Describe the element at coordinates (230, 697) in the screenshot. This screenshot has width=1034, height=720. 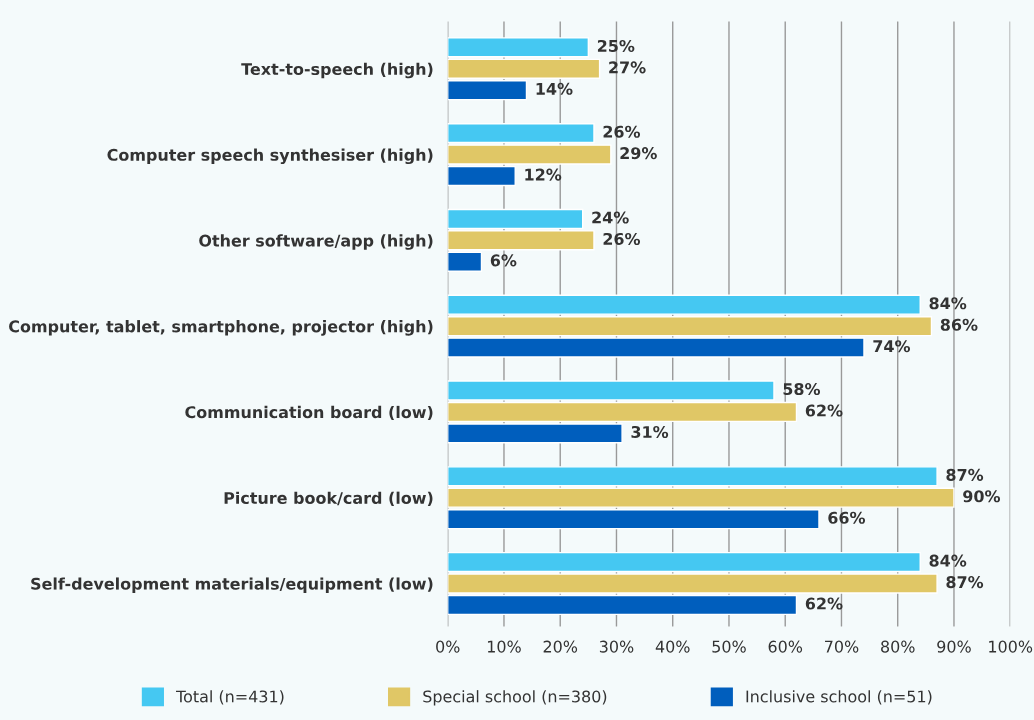
I see `legend-label: Total (n=431)` at that location.